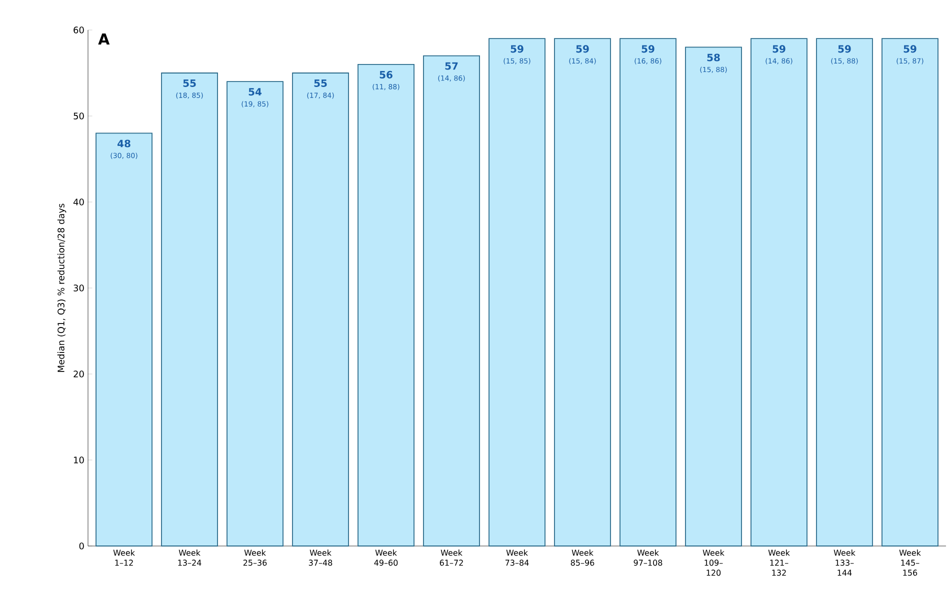 This screenshot has width=948, height=603. What do you see at coordinates (79, 116) in the screenshot?
I see `y-tick-label: 50` at bounding box center [79, 116].